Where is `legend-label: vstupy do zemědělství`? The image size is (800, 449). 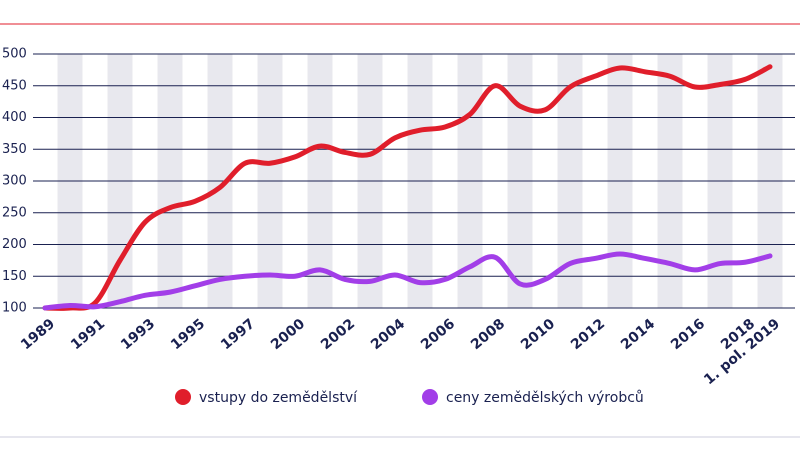
legend-label: vstupy do zemědělství is located at coordinates (278, 398).